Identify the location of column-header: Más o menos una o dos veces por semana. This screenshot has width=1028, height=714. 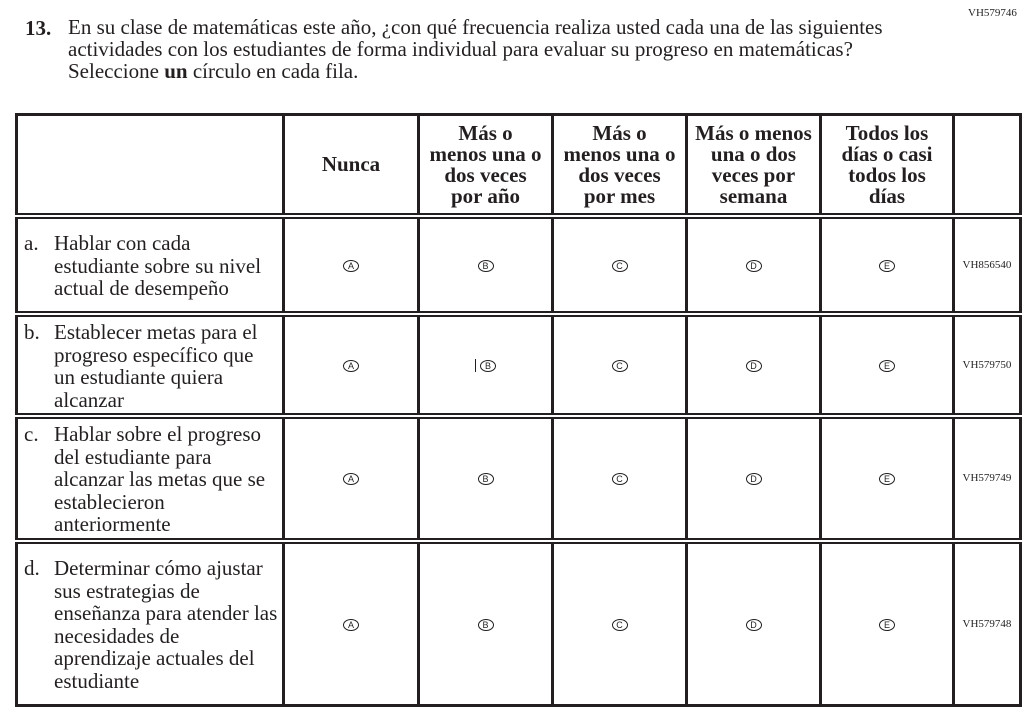
(753, 166).